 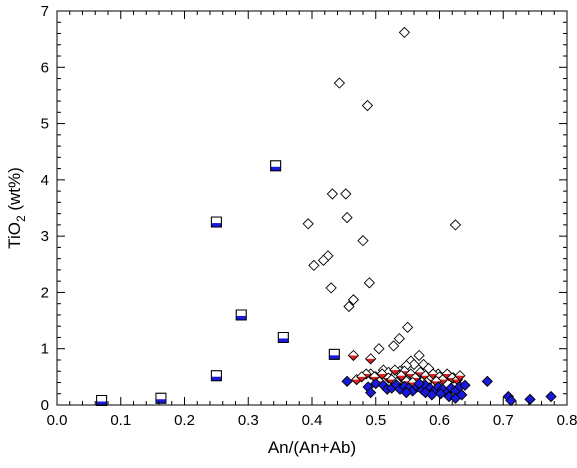 What do you see at coordinates (406, 369) in the screenshot?
I see `series-diamond-half-red` at bounding box center [406, 369].